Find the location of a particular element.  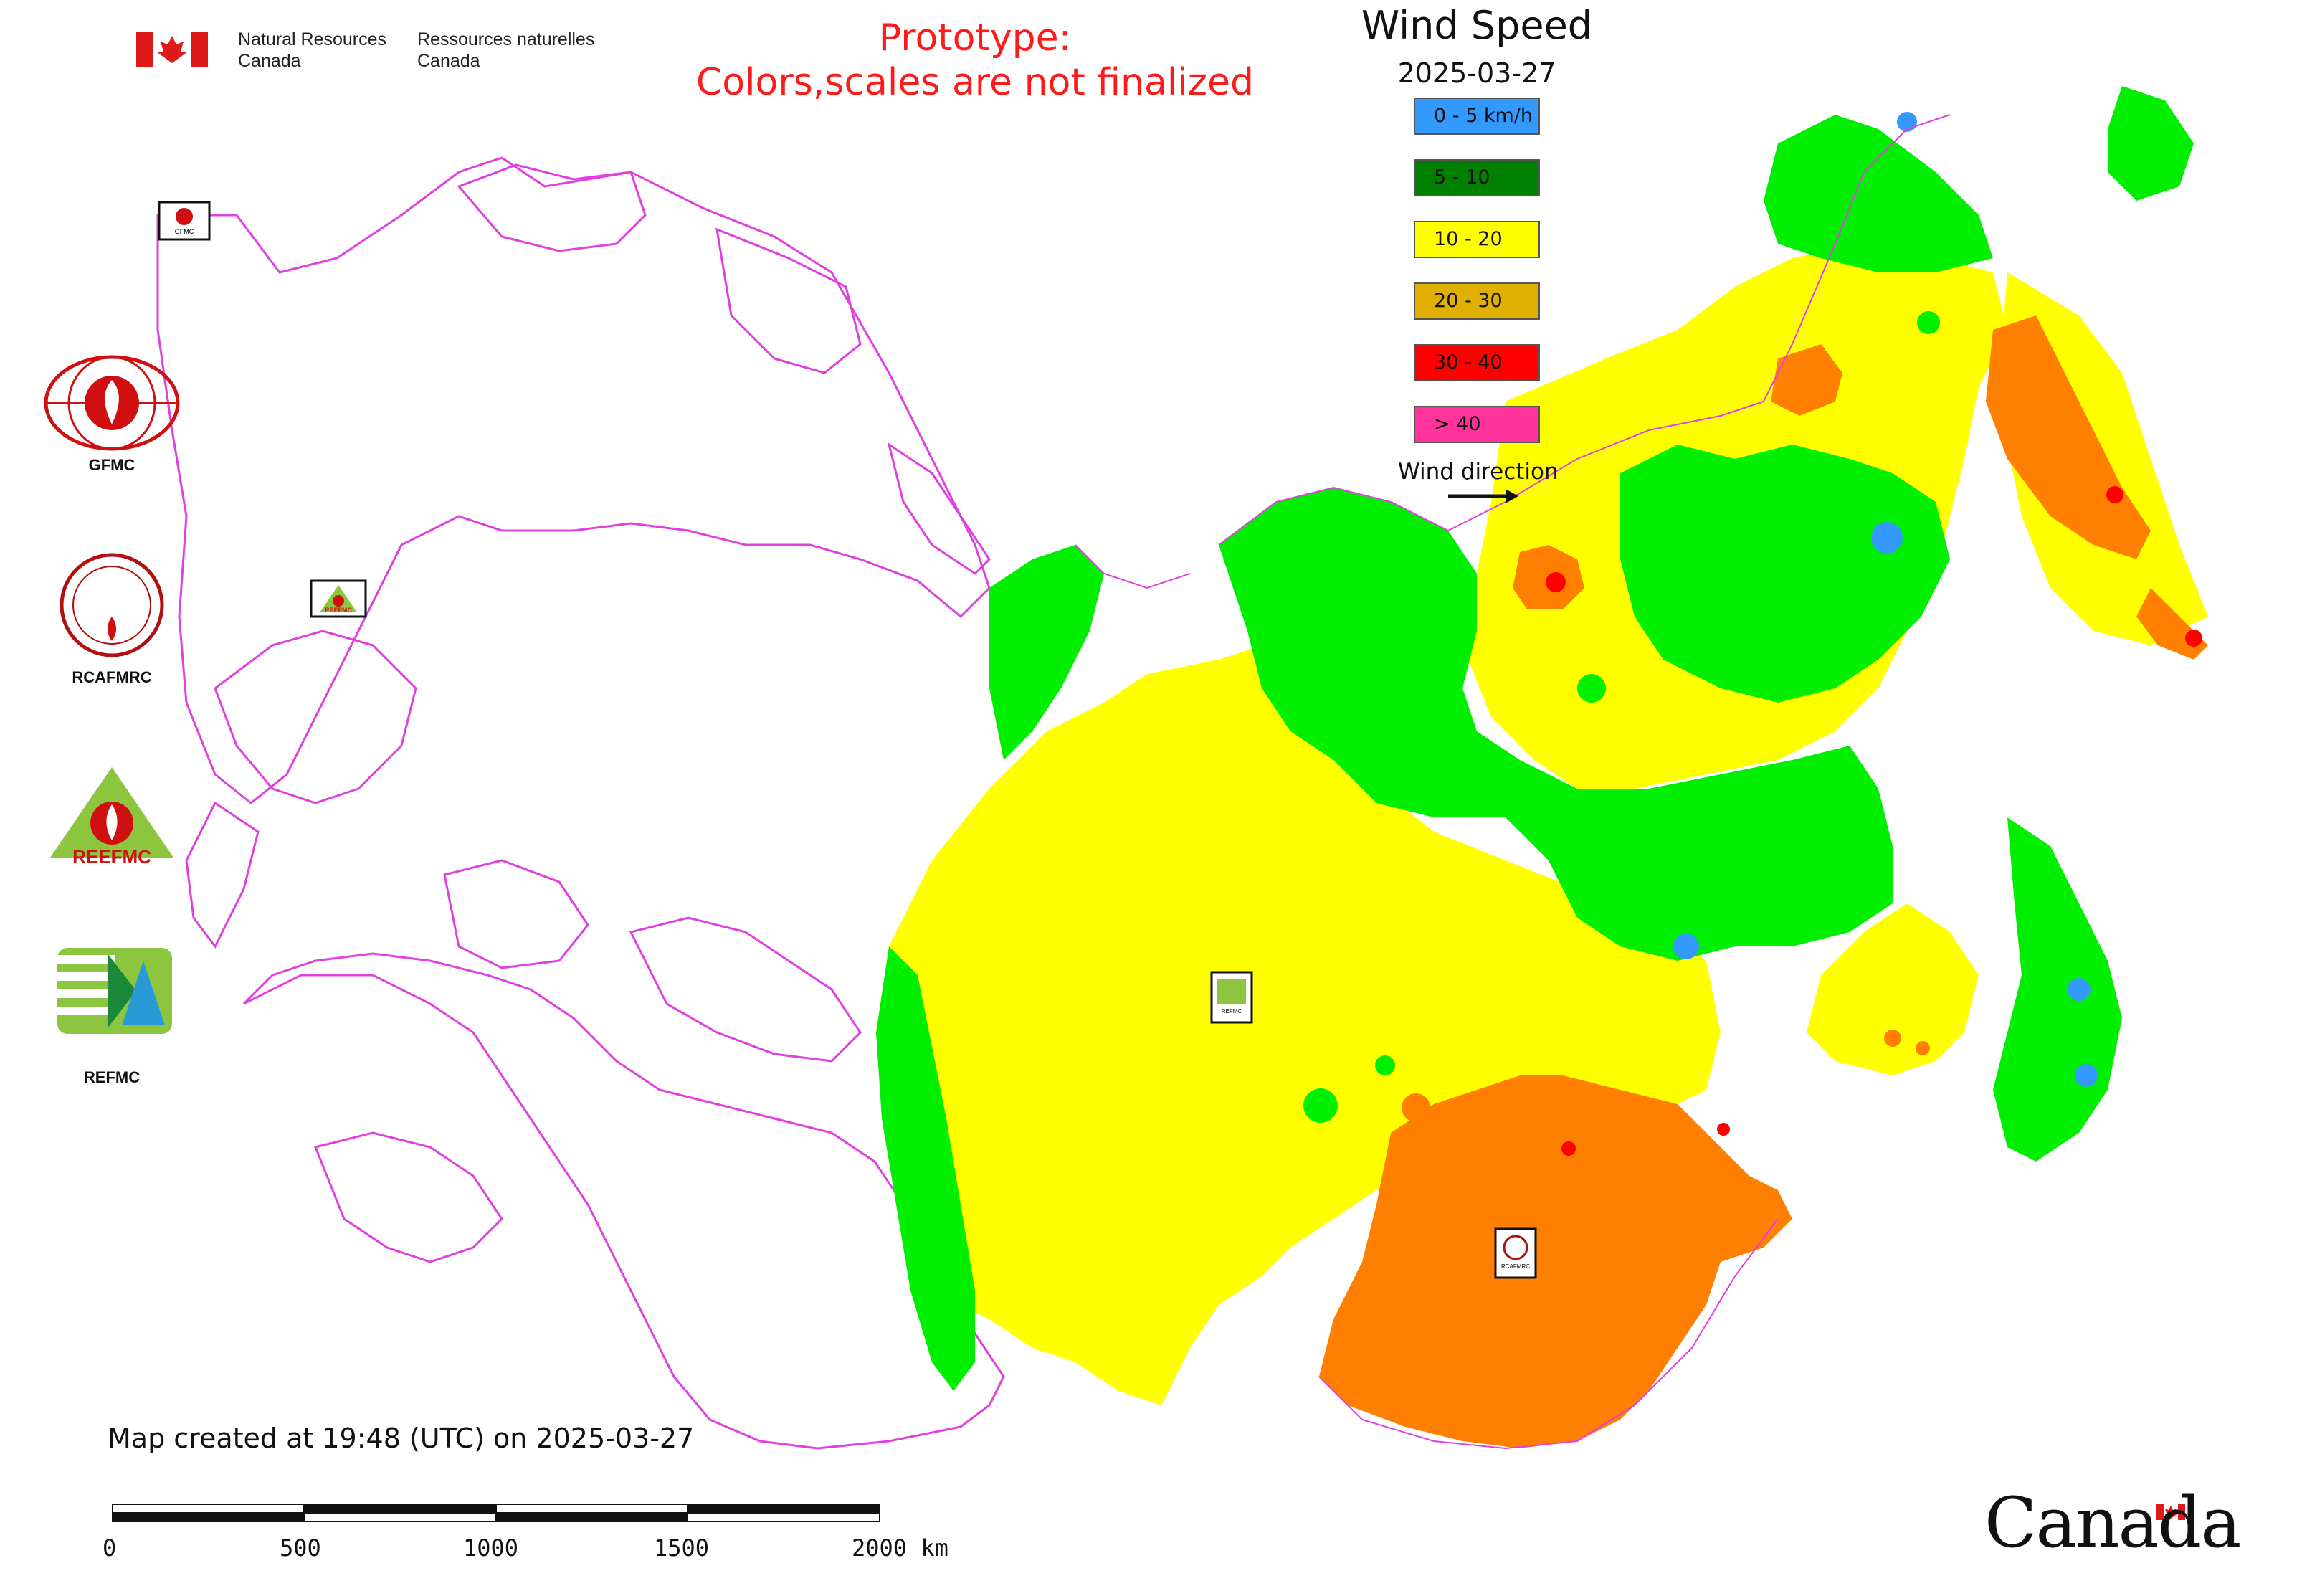

refmc-logo-icon is located at coordinates (114, 991).